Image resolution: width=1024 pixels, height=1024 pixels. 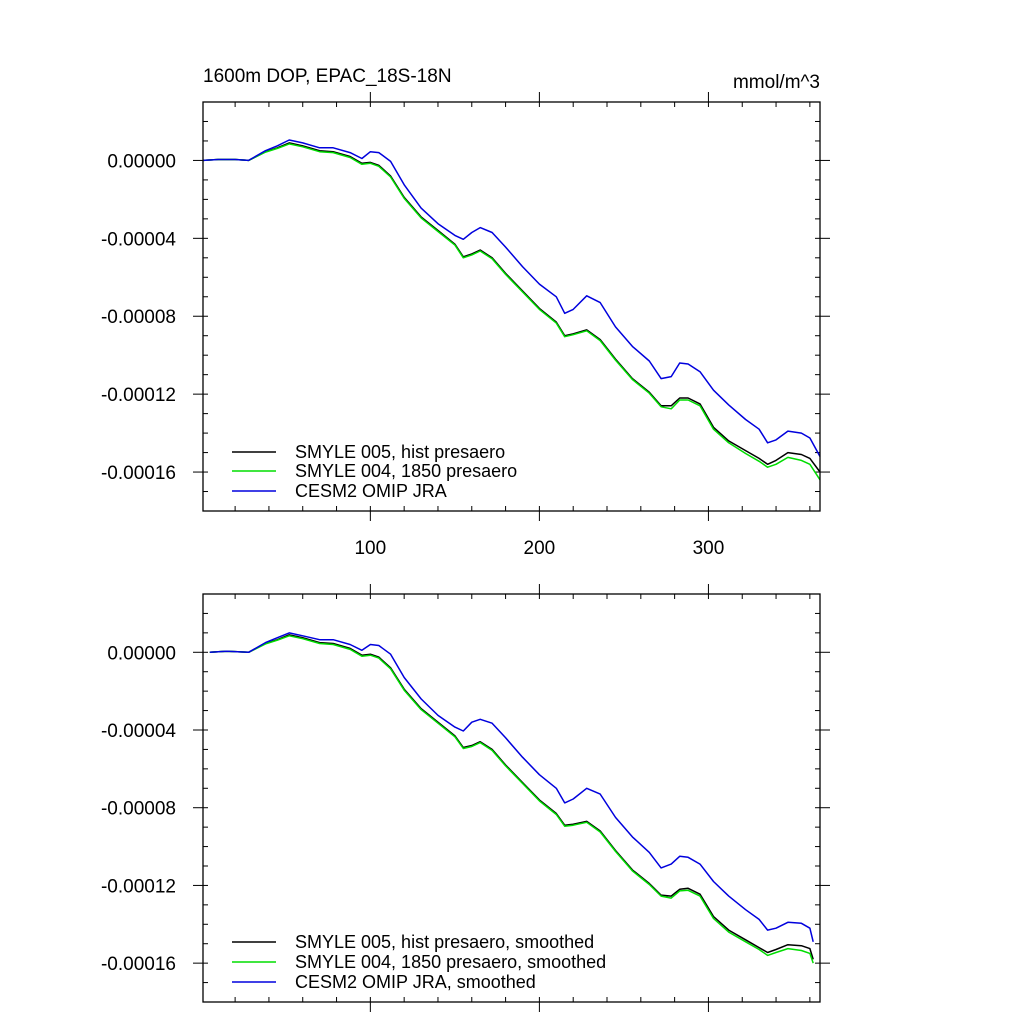 I want to click on x-tick-label: 300, so click(x=709, y=548).